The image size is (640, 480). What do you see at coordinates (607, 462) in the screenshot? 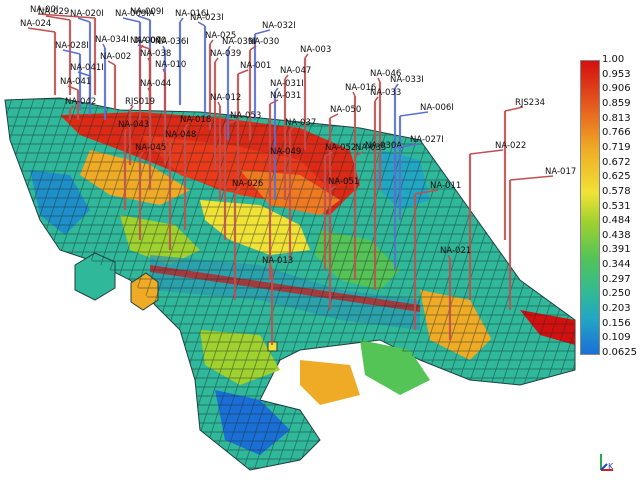
I see `axis-triad-icon: K` at bounding box center [607, 462].